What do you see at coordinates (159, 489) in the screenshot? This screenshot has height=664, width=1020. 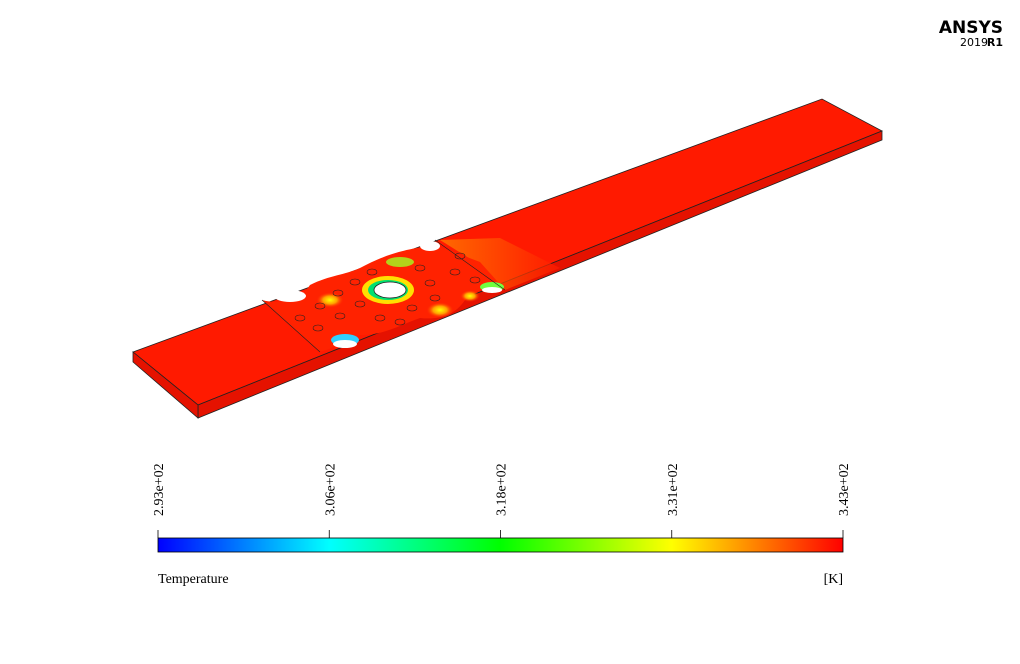 I see `tick-label: 2.93e+02` at bounding box center [159, 489].